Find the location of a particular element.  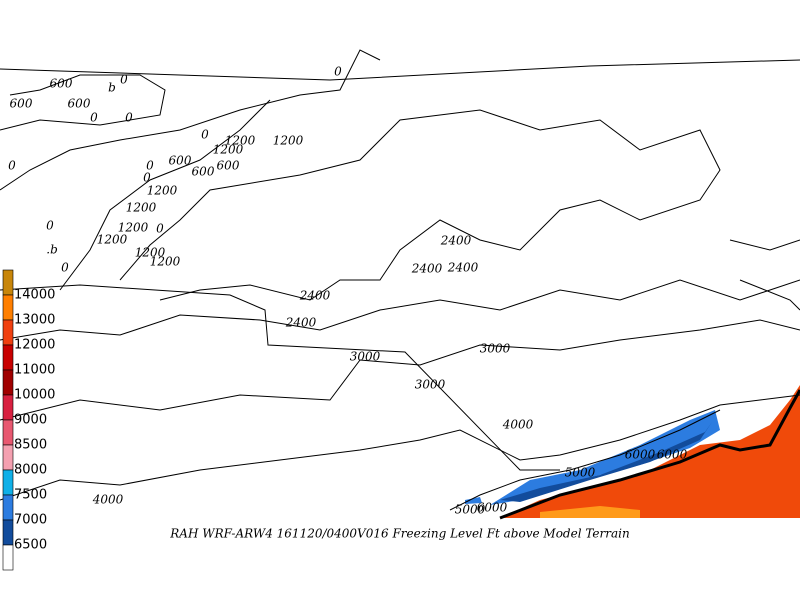

contour-label: b is located at coordinates (112, 88).